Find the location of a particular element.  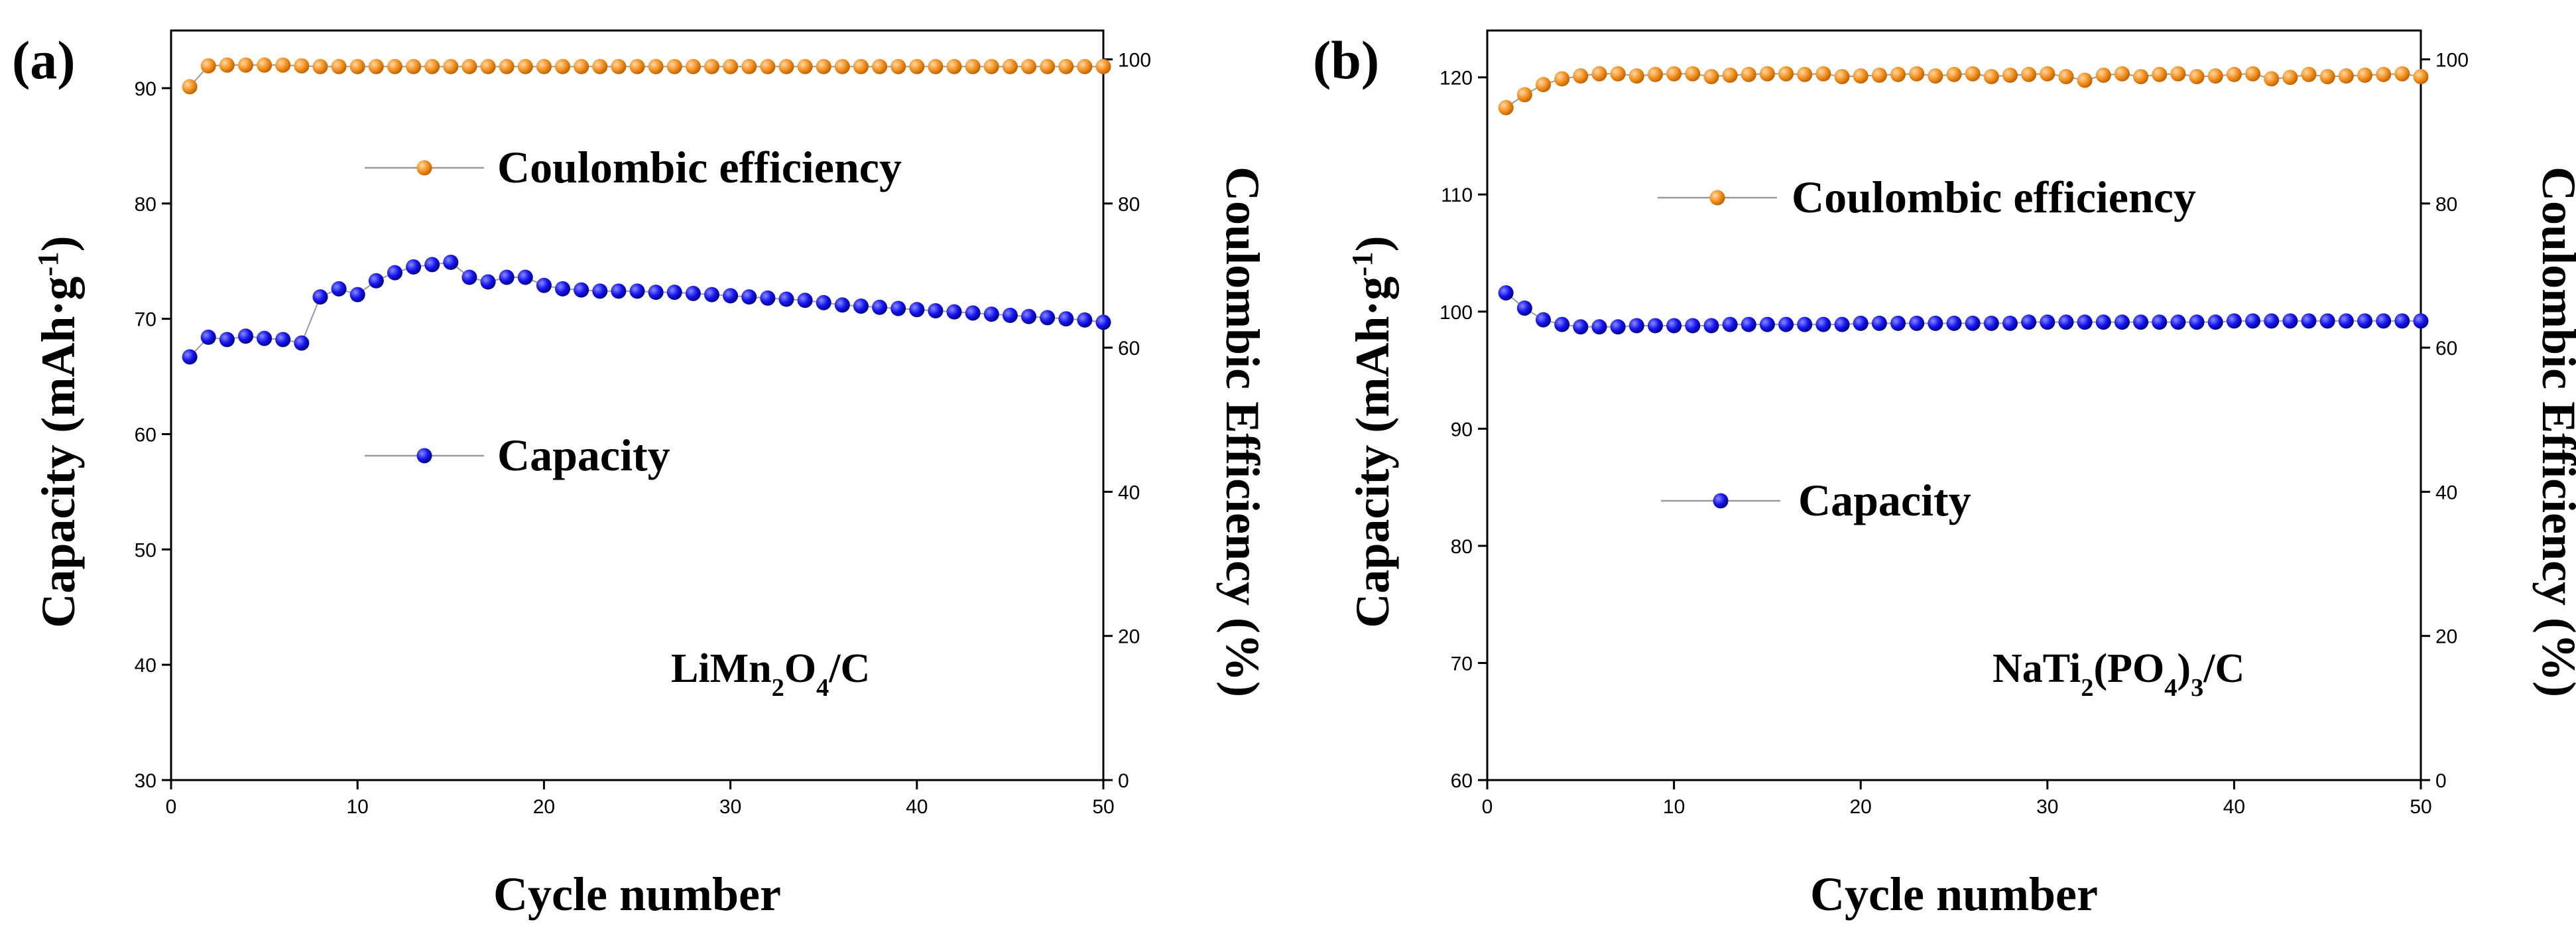

y-axis-title: Capacity (mAh·g-1) is located at coordinates (58, 431).